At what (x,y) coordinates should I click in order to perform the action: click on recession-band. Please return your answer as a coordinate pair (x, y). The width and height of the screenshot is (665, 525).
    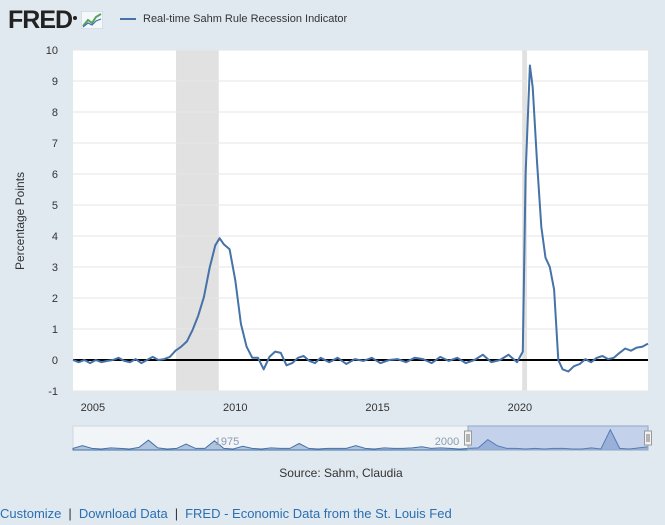
    Looking at the image, I should click on (197, 220).